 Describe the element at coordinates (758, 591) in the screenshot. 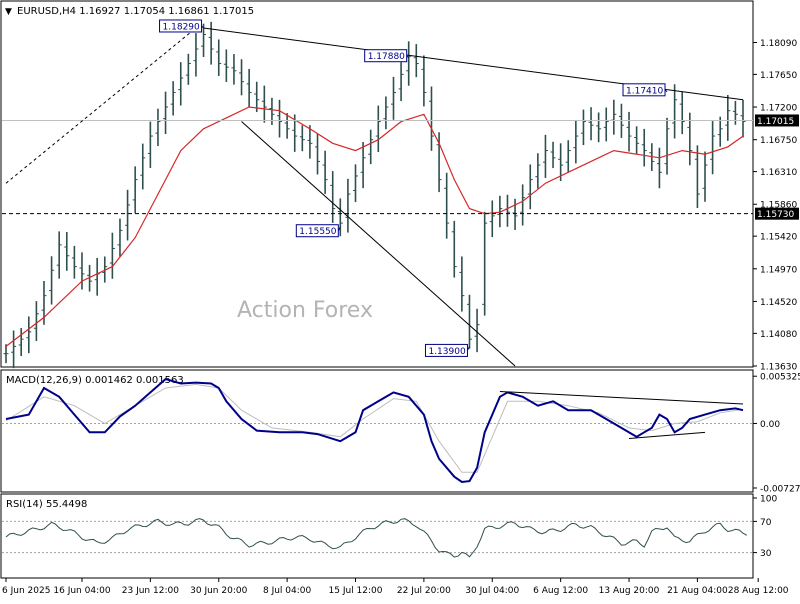

I see `time-axis-label: 28 Aug 12:00` at that location.